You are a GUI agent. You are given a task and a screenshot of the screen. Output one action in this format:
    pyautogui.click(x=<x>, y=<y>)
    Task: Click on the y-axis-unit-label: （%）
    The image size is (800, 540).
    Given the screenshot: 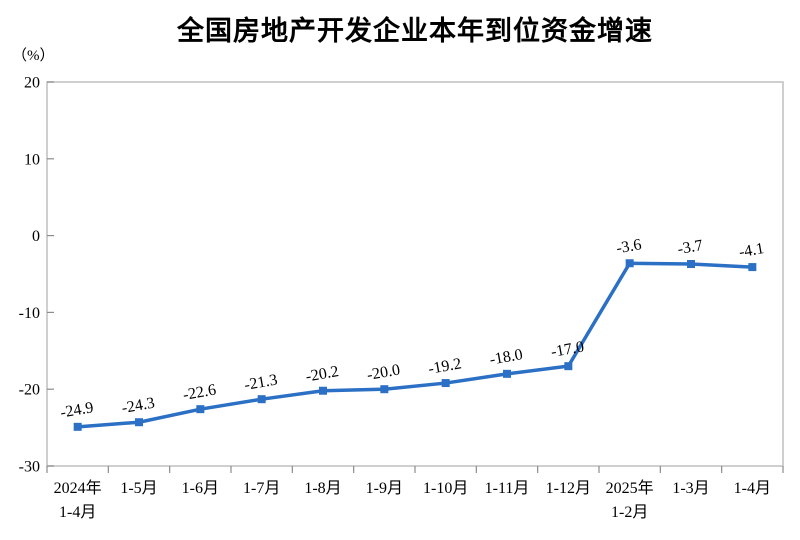 What is the action you would take?
    pyautogui.click(x=33, y=56)
    